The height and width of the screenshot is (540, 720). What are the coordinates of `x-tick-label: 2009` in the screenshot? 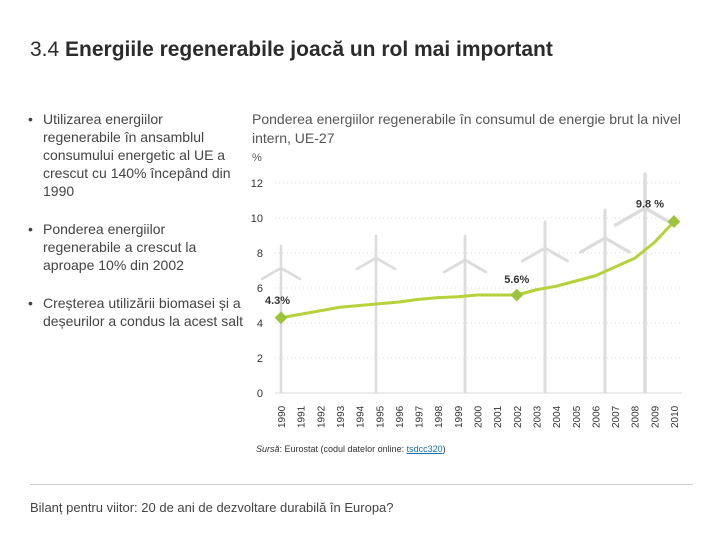 It's located at (655, 416).